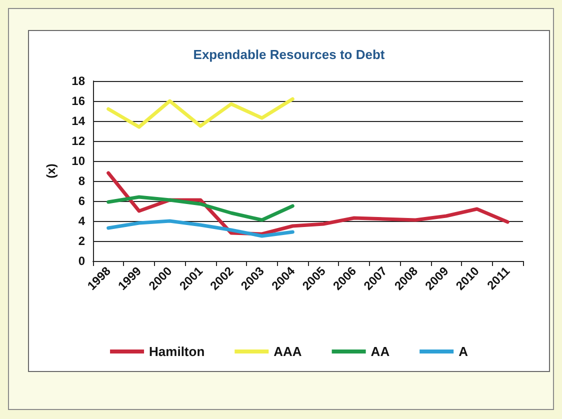 The height and width of the screenshot is (419, 562). What do you see at coordinates (79, 121) in the screenshot?
I see `y-tick-label: 14` at bounding box center [79, 121].